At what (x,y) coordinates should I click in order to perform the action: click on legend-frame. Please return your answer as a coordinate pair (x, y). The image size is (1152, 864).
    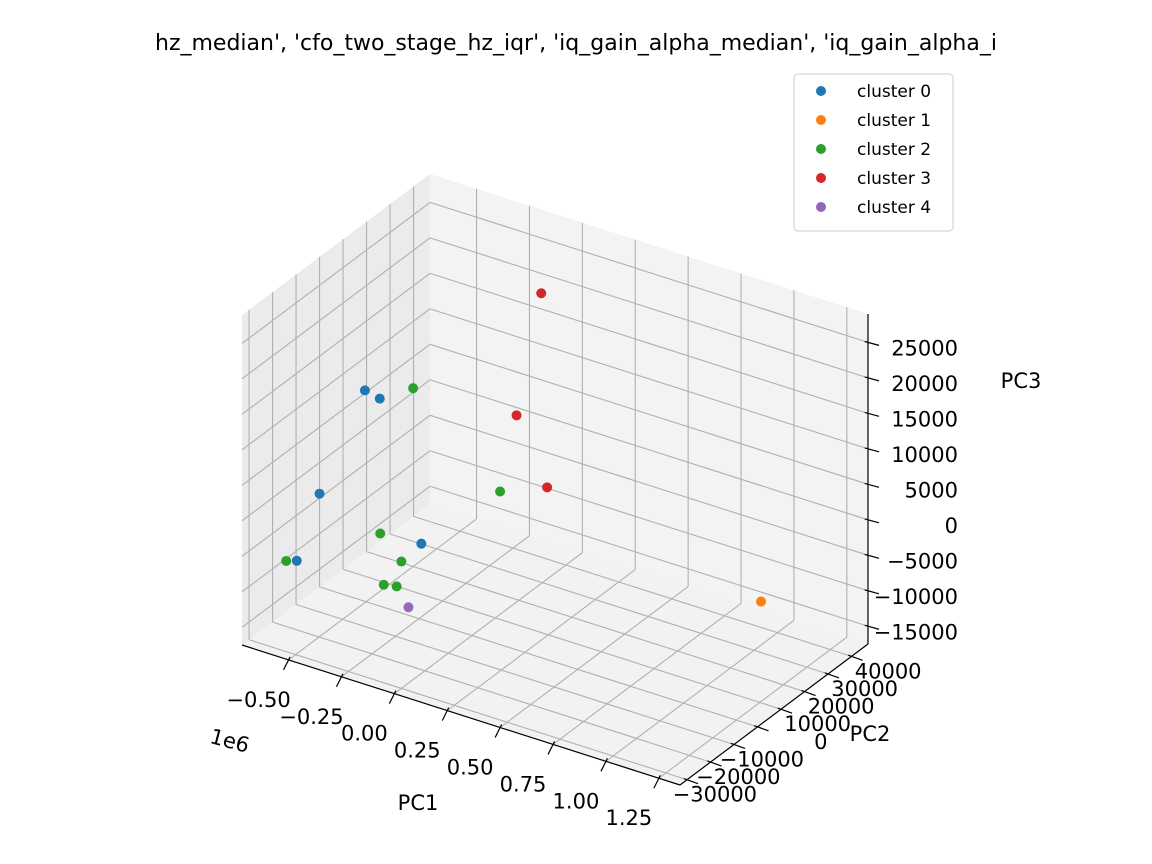
    Looking at the image, I should click on (873, 152).